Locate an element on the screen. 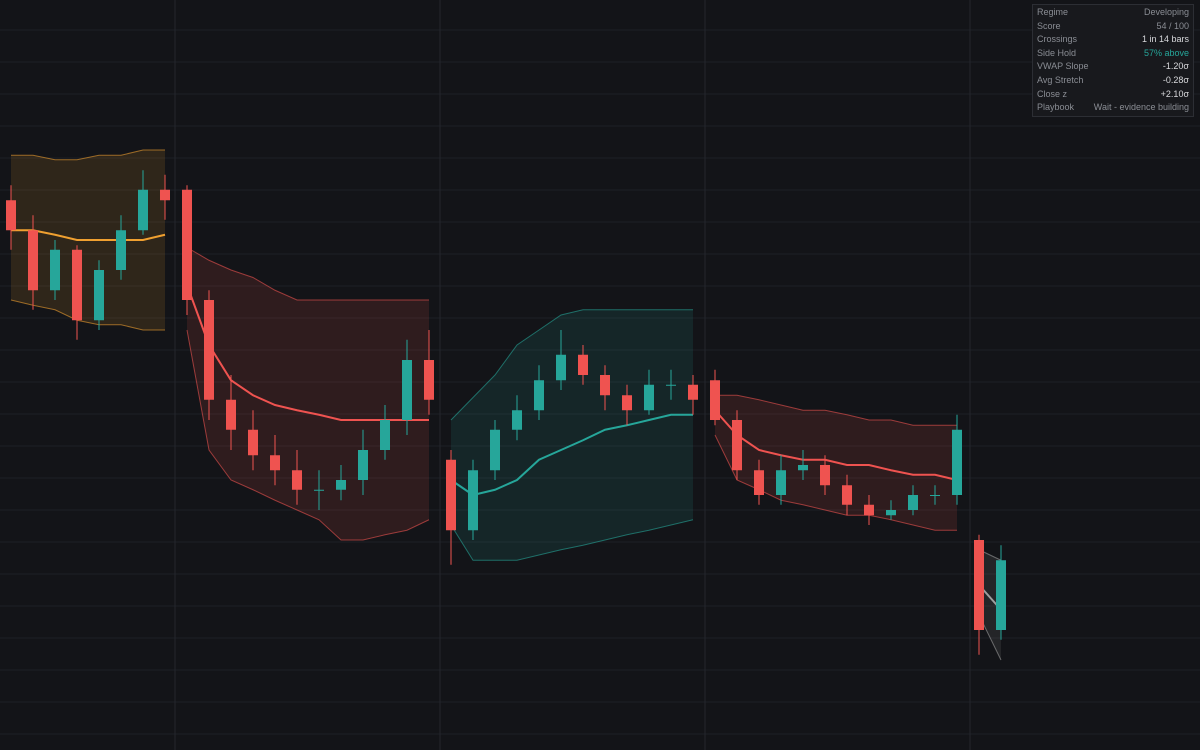 The image size is (1200, 750). stat-label: Close z is located at coordinates (1052, 93).